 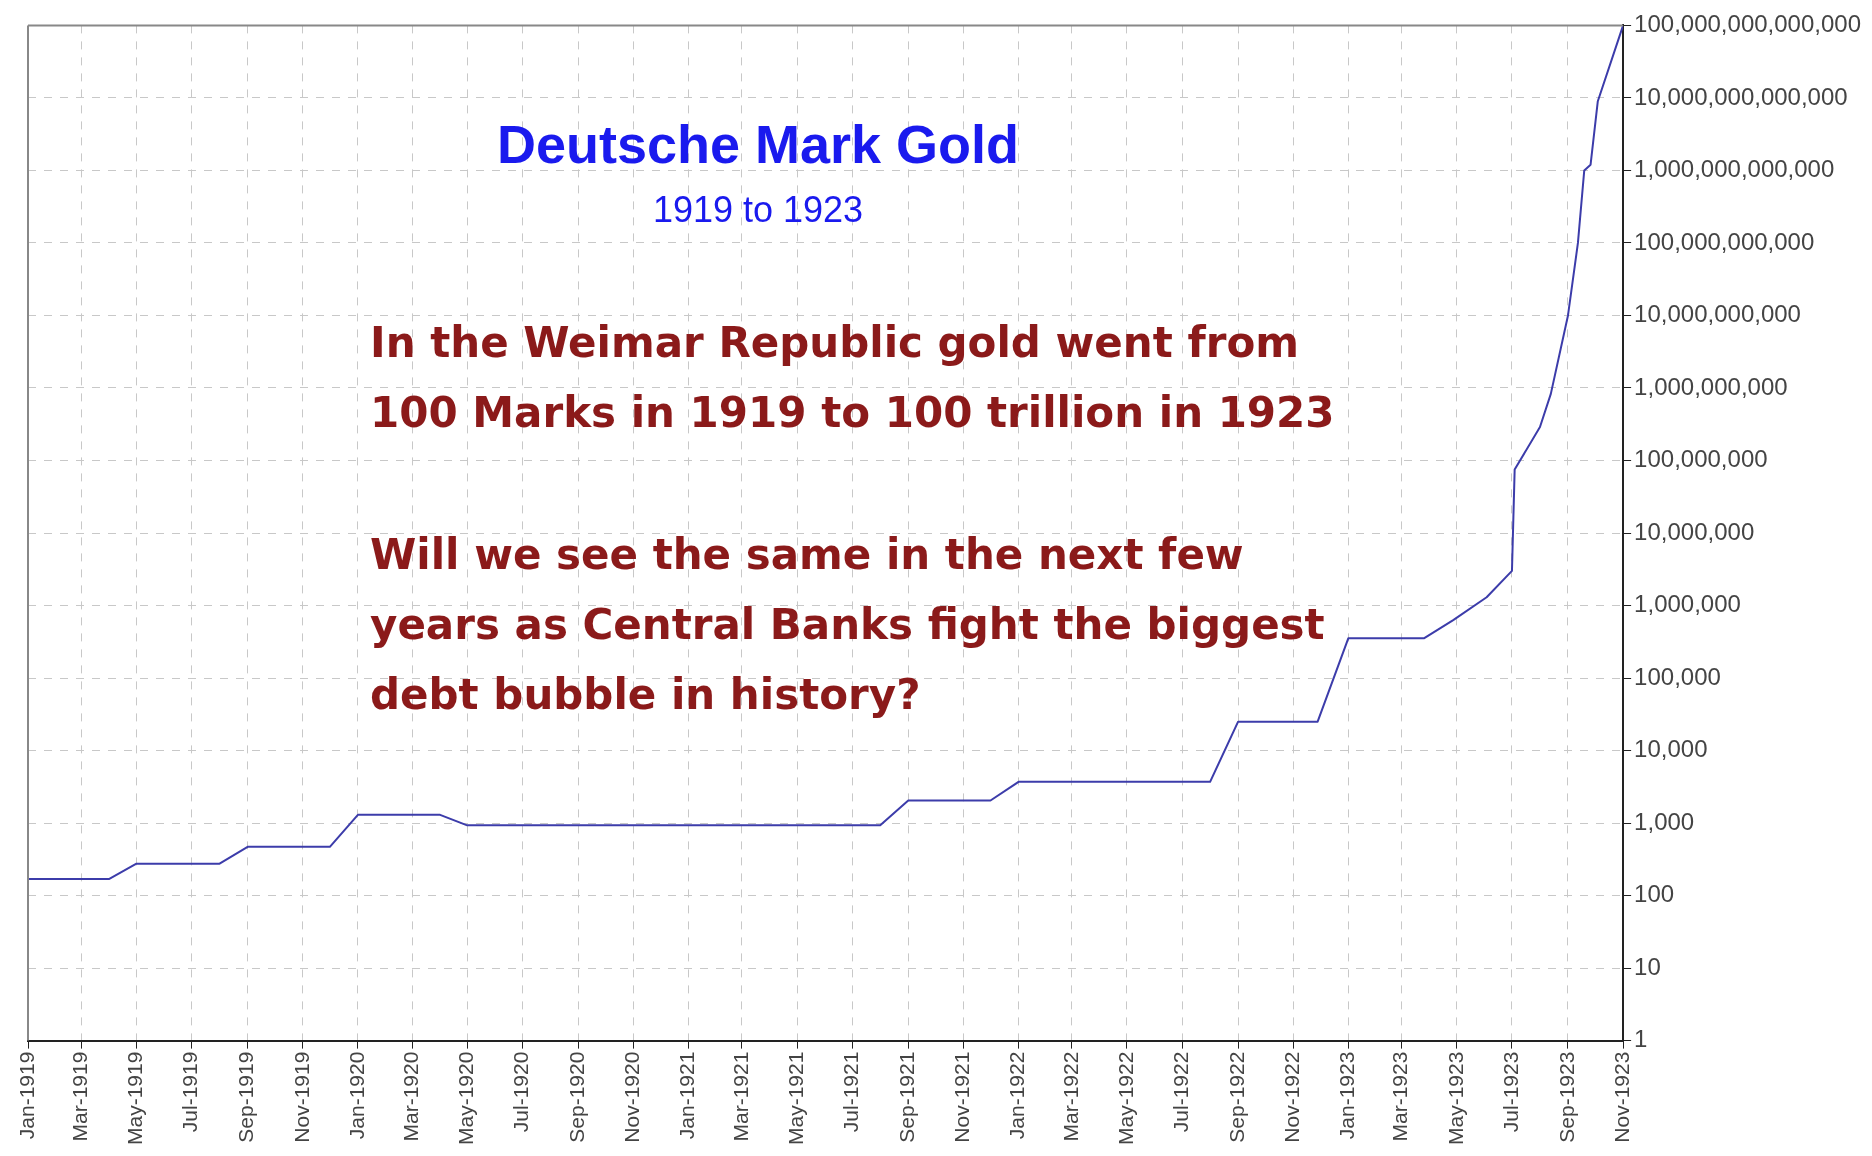 I want to click on x-tick-label: Mar-1922, so click(x=1070, y=1096).